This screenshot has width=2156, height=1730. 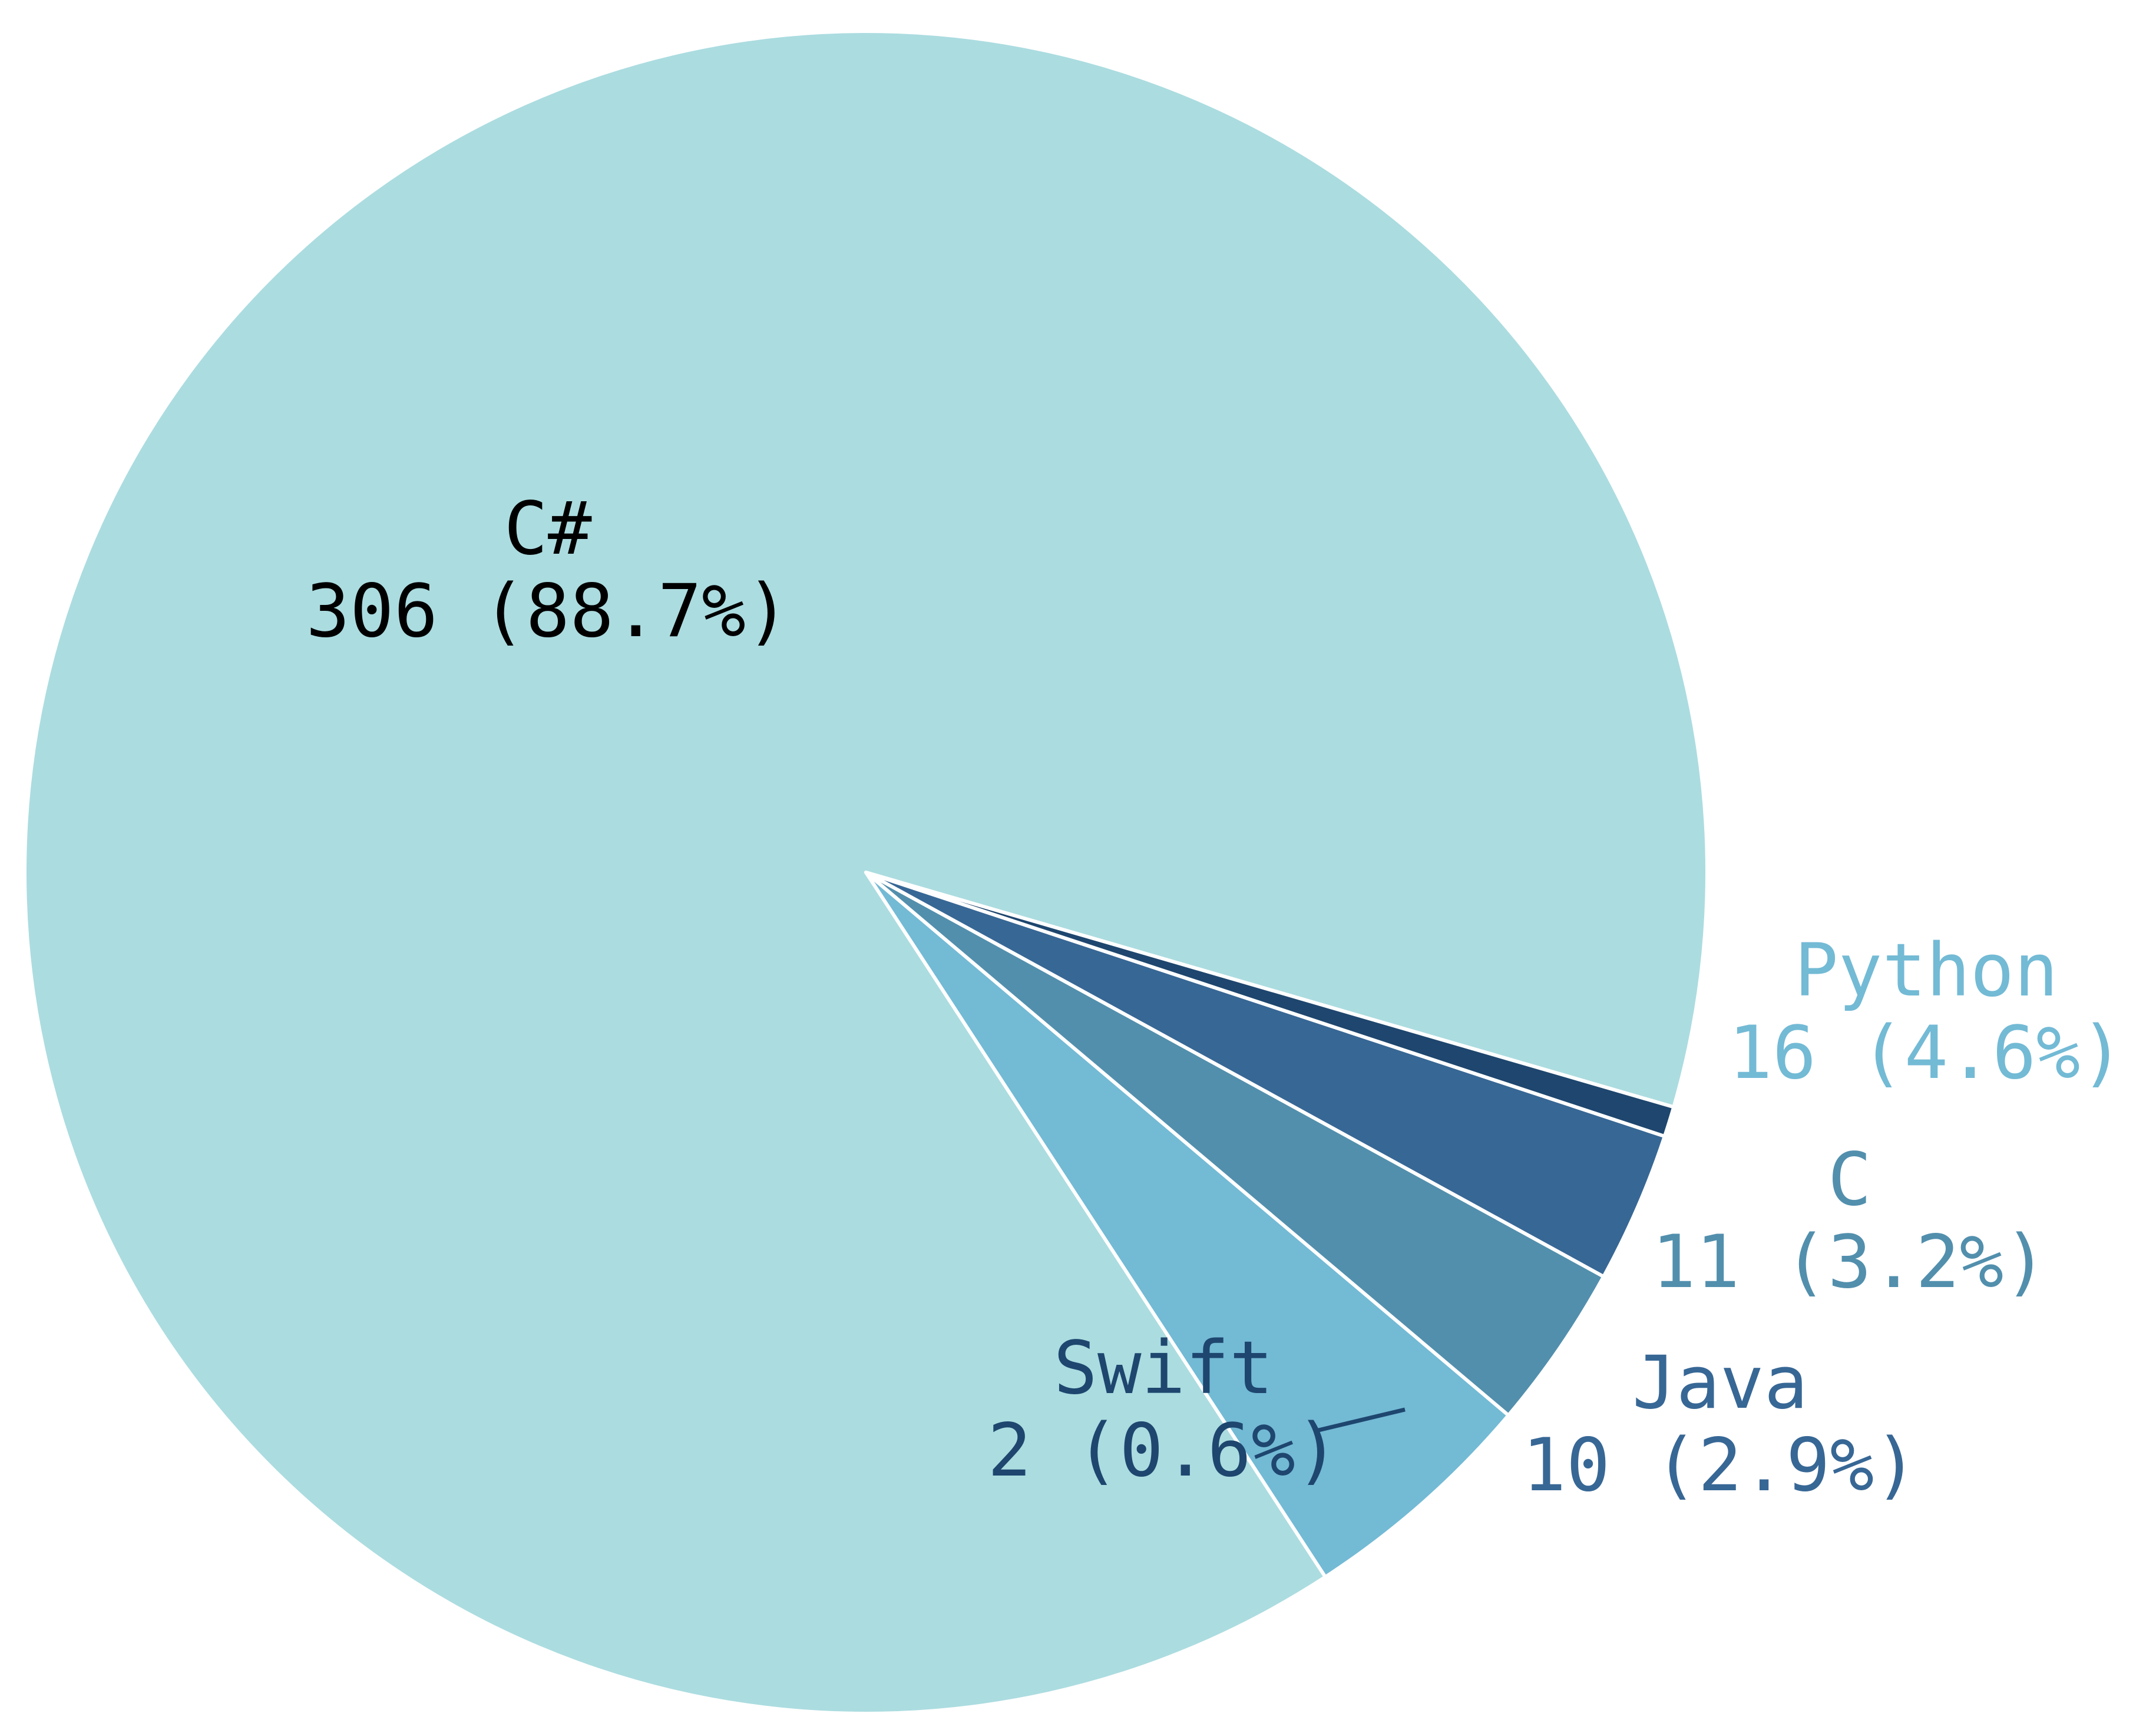 I want to click on slice-value-csharp: 306 (88.7%), so click(x=547, y=611).